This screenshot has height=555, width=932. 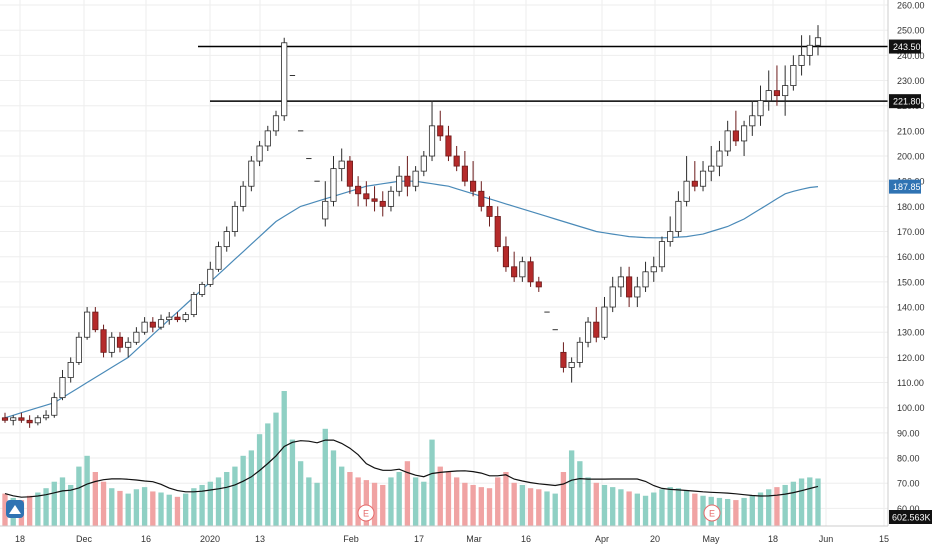 What do you see at coordinates (907, 102) in the screenshot?
I see `price-tag-text: 221.80` at bounding box center [907, 102].